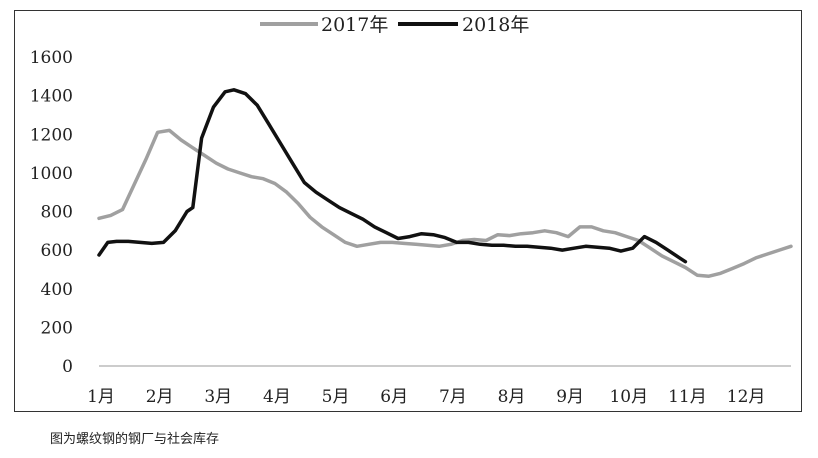  Describe the element at coordinates (51, 174) in the screenshot. I see `y-tick-label: 1000` at that location.